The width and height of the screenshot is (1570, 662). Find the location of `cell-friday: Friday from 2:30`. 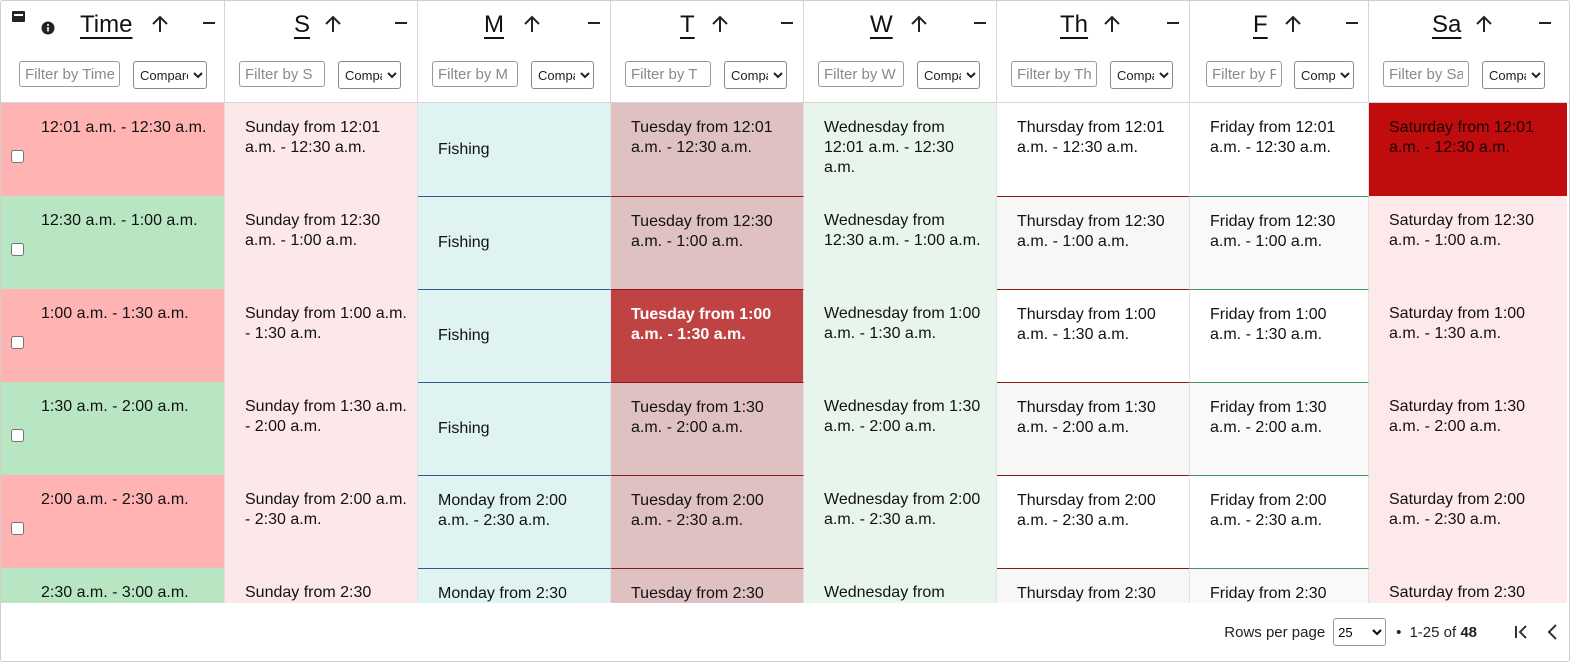

cell-friday: Friday from 2:30 is located at coordinates (1279, 585).